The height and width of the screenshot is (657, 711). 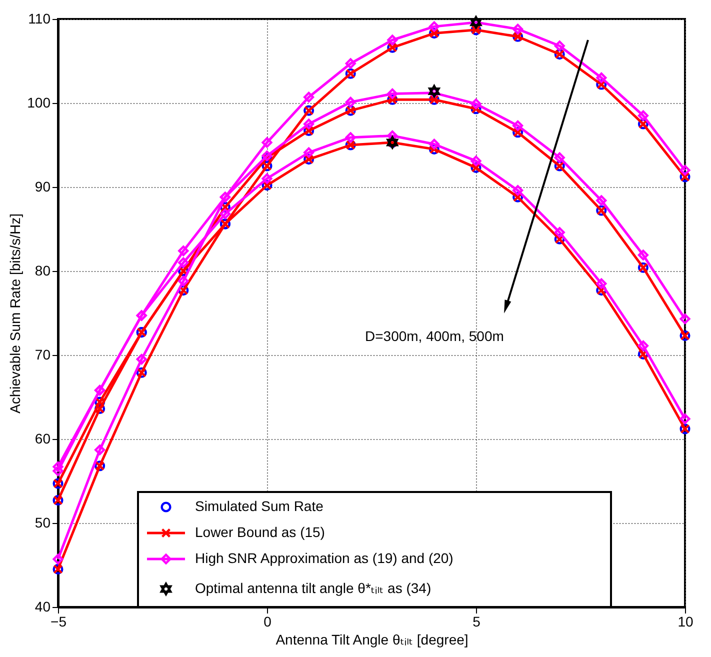 I want to click on legend-label: Lower Bound as (15), so click(x=260, y=532).